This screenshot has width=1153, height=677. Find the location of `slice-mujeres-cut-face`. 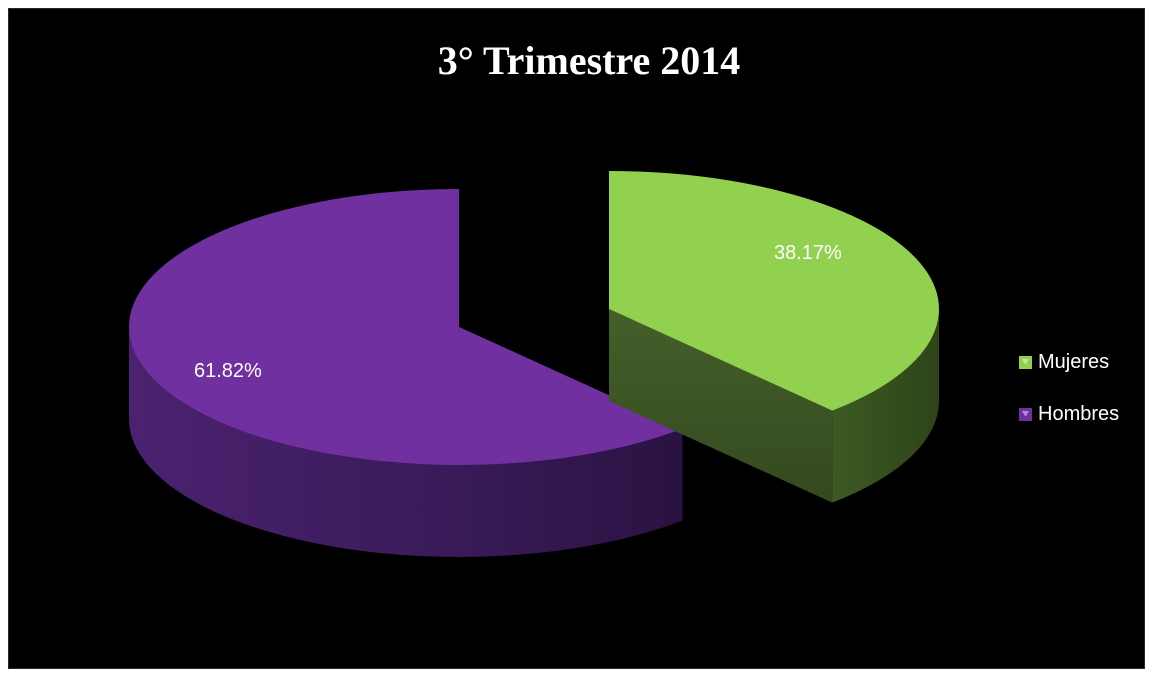

slice-mujeres-cut-face is located at coordinates (721, 406).